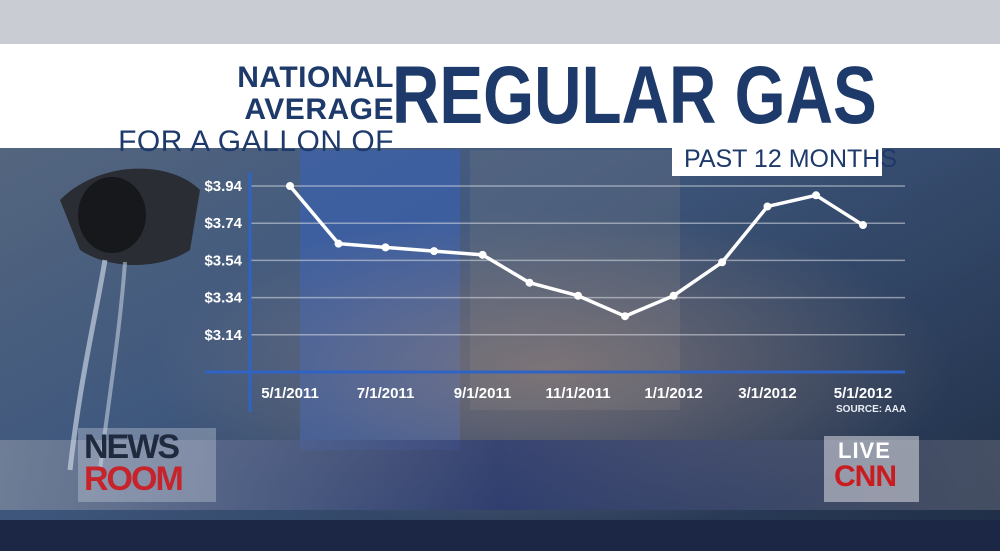 The width and height of the screenshot is (1000, 551). What do you see at coordinates (483, 393) in the screenshot?
I see `x-tick-label: 9/1/2011` at bounding box center [483, 393].